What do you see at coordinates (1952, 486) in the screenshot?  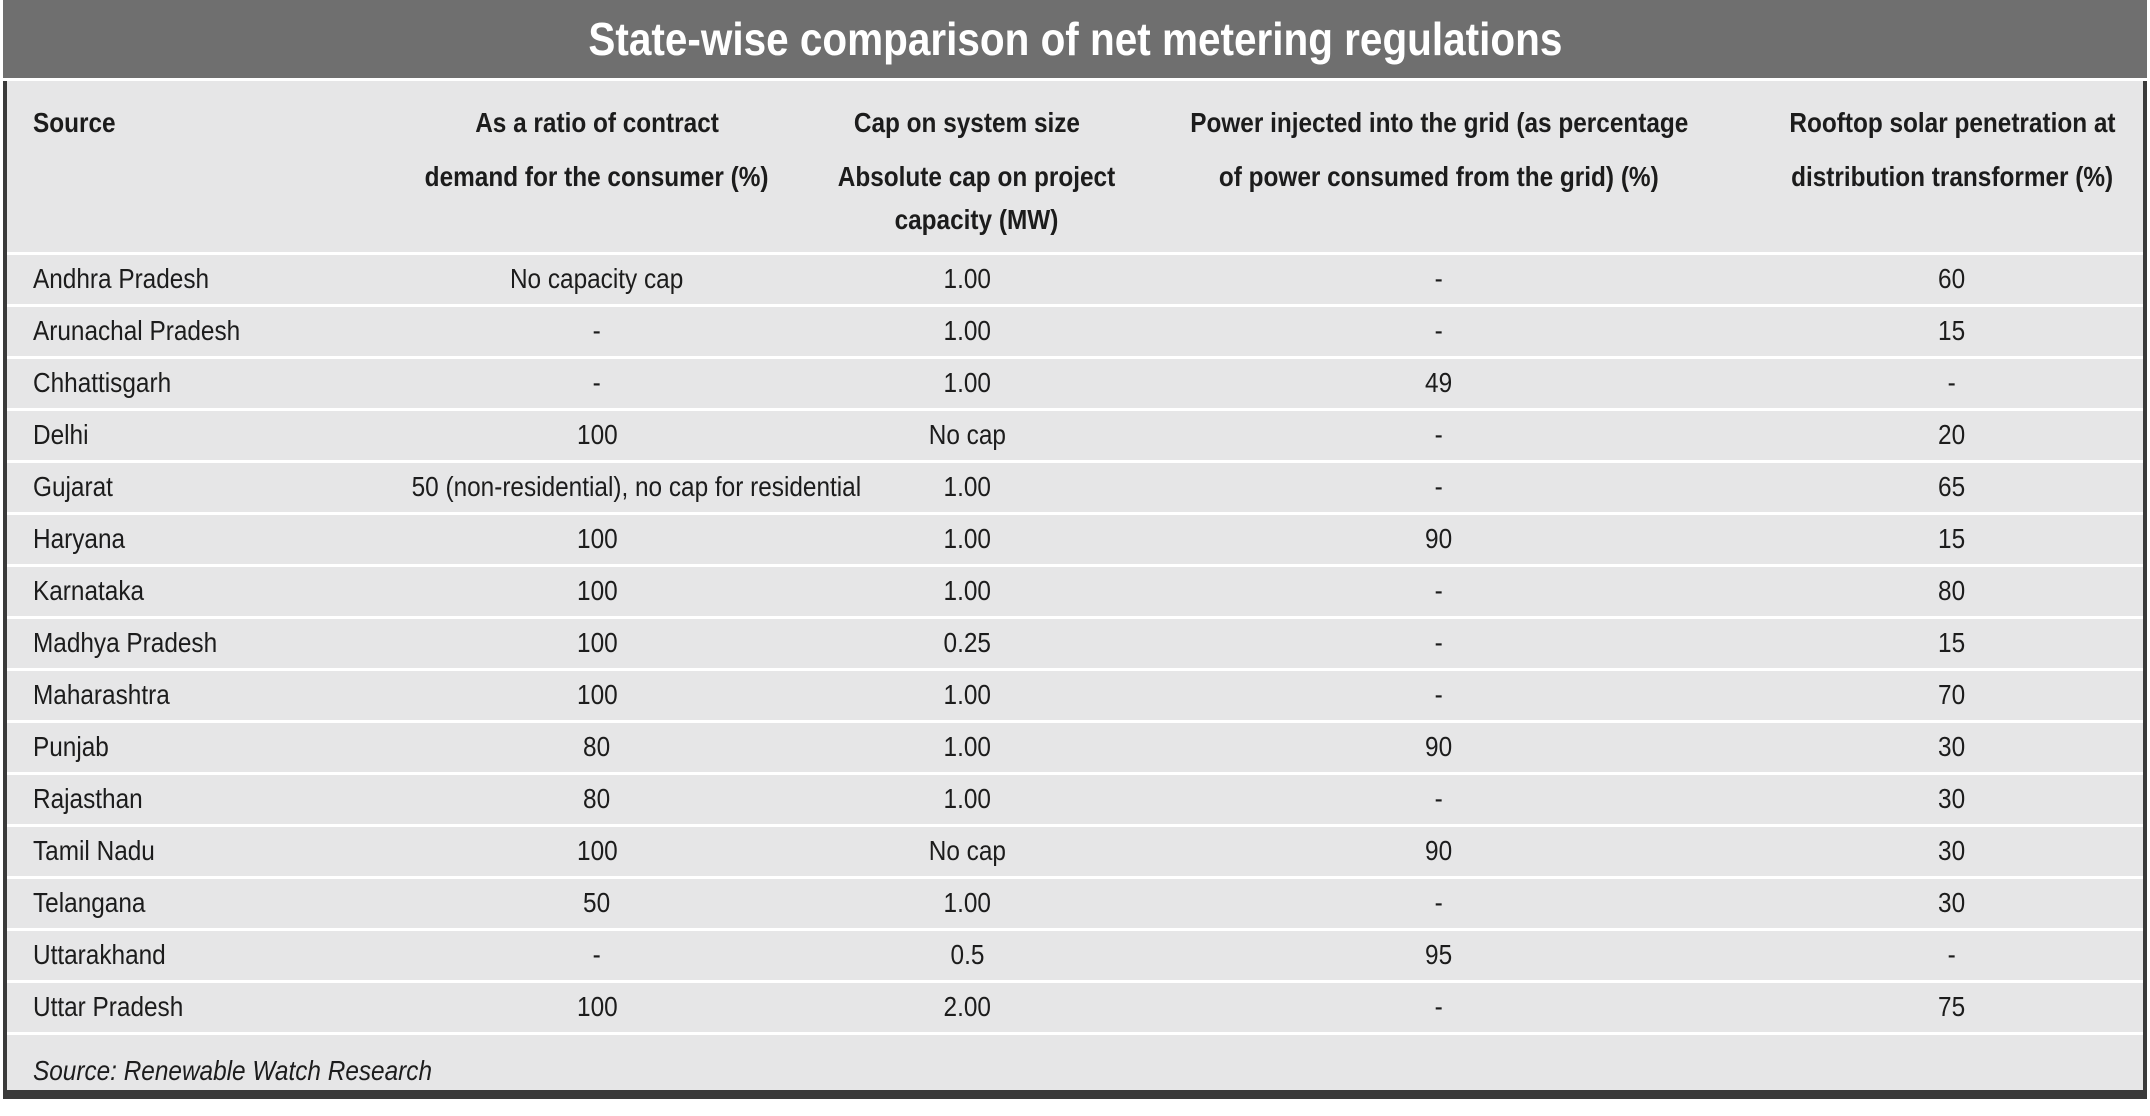 I see `cell-rooftop-penetration: 65` at bounding box center [1952, 486].